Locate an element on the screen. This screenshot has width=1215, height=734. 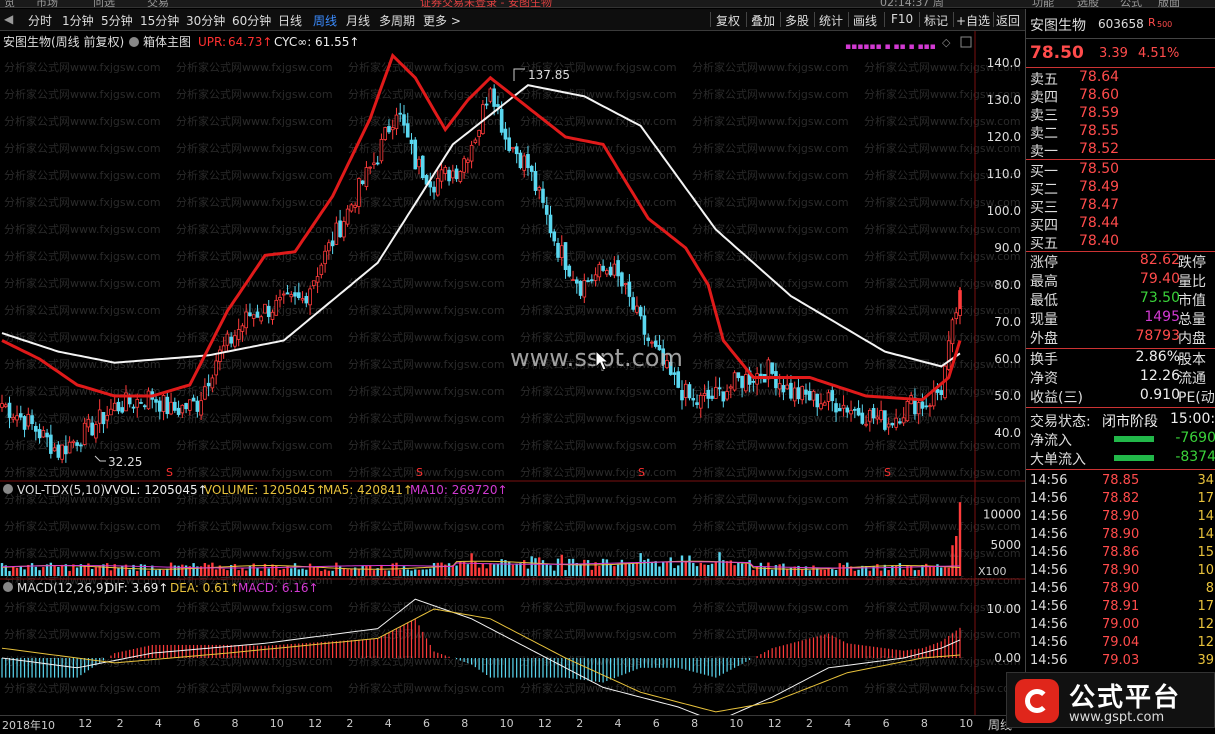
main-panel-title: 安图生物(周线 前复权) is located at coordinates (63, 41).